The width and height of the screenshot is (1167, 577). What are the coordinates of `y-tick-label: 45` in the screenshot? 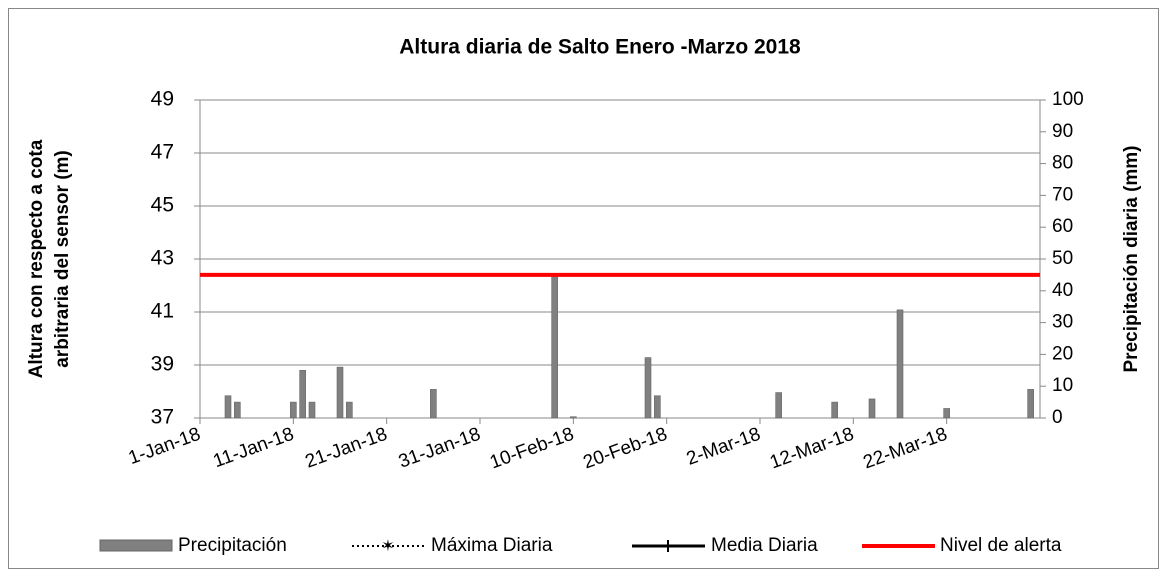 It's located at (162, 205).